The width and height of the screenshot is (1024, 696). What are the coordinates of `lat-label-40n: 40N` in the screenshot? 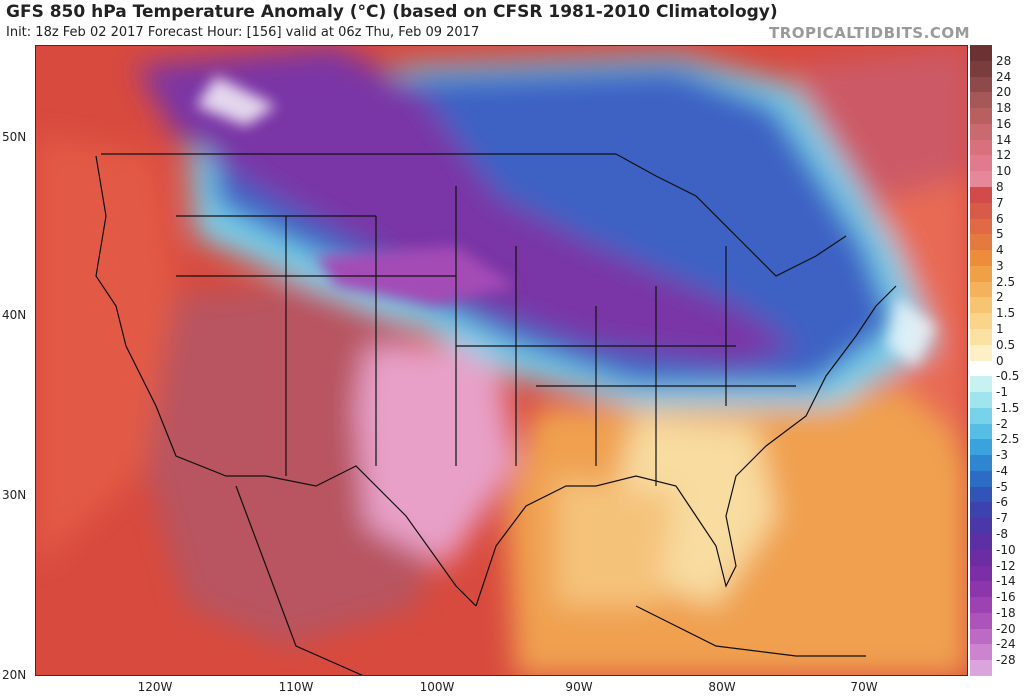 It's located at (14, 315).